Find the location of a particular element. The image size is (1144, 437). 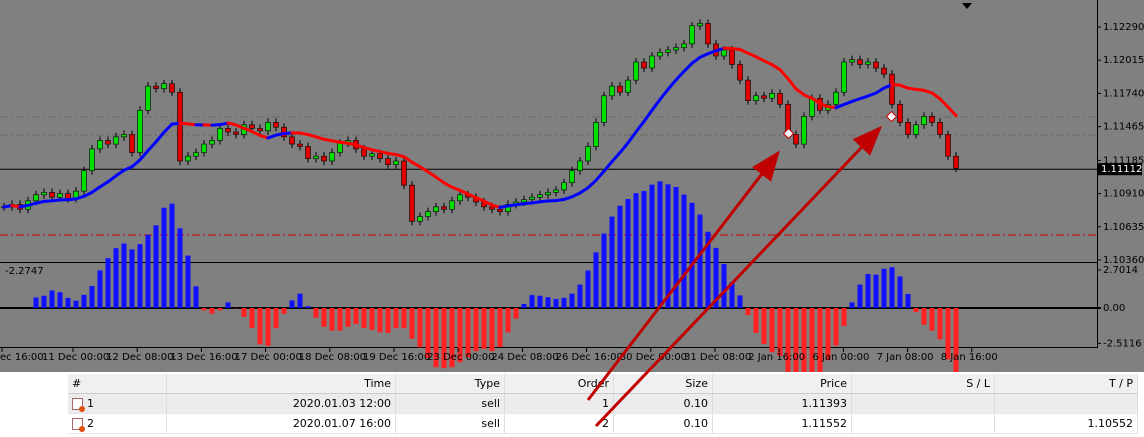

column-header: Time is located at coordinates (281, 384).